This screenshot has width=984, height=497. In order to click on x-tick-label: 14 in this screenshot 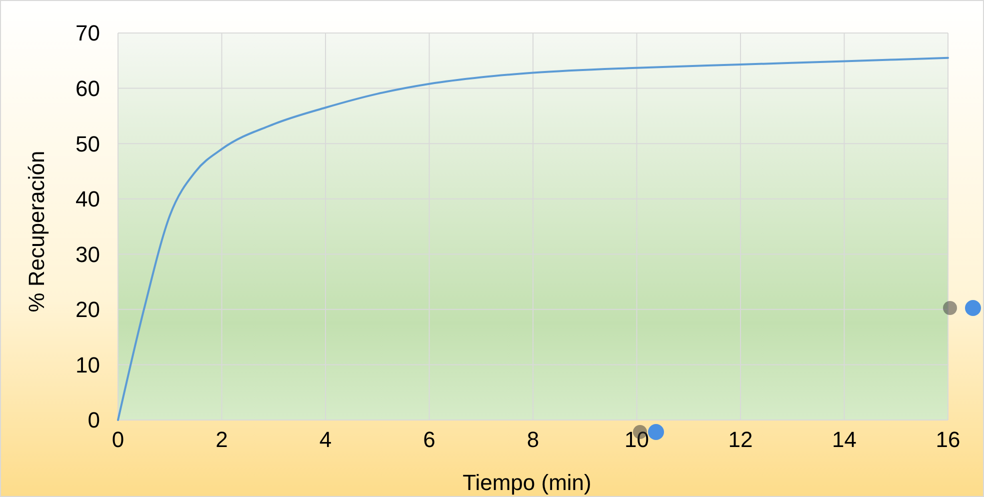, I will do `click(844, 439)`.